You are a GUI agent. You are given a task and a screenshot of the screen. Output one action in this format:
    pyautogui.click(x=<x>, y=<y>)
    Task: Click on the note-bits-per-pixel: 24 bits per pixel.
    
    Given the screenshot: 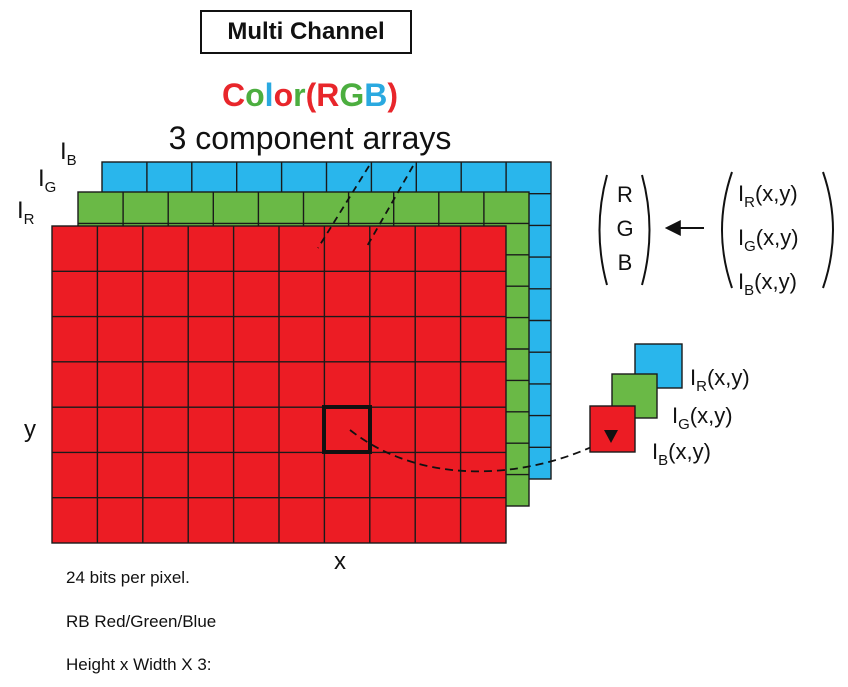 What is the action you would take?
    pyautogui.click(x=128, y=577)
    